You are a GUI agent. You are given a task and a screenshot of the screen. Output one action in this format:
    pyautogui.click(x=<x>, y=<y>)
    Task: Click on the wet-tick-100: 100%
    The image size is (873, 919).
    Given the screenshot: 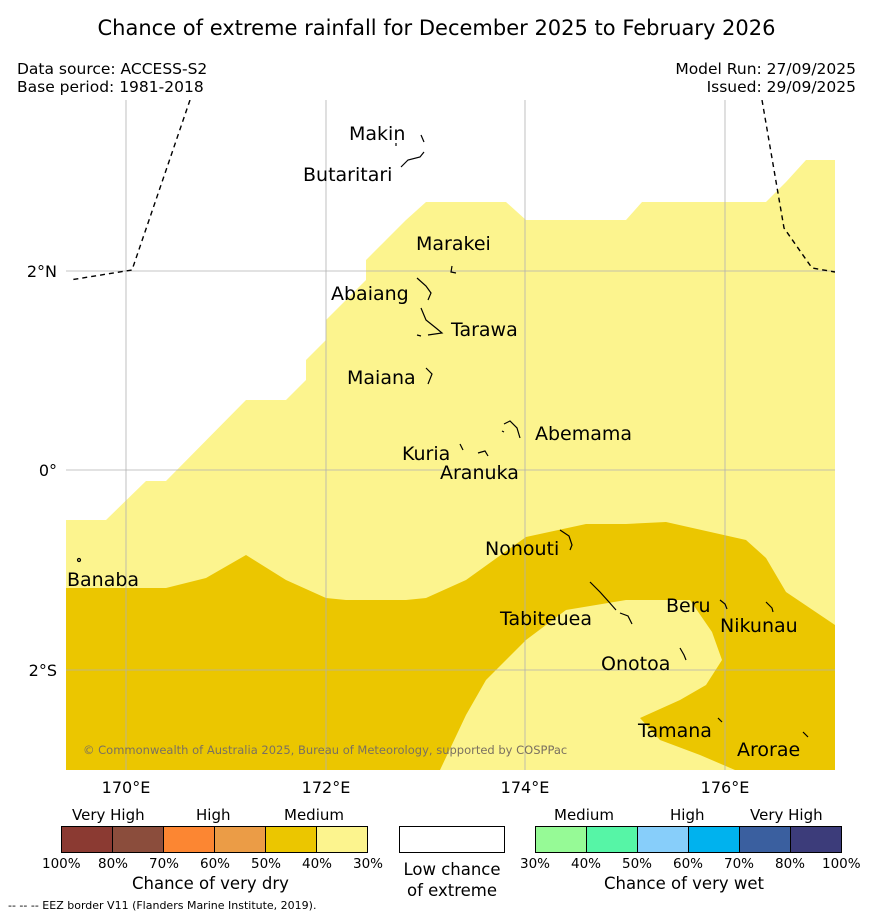 What is the action you would take?
    pyautogui.click(x=841, y=864)
    